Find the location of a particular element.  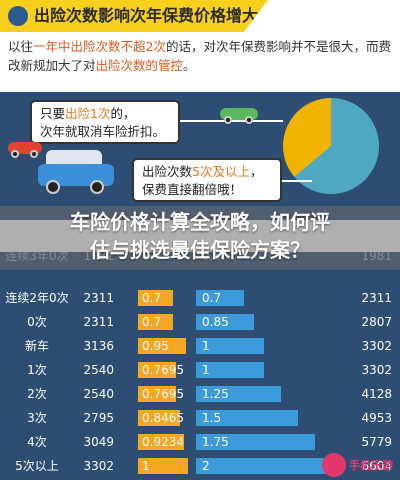

table-row: 3次 2795 0.8465 1.5 4953 is located at coordinates (200, 418).